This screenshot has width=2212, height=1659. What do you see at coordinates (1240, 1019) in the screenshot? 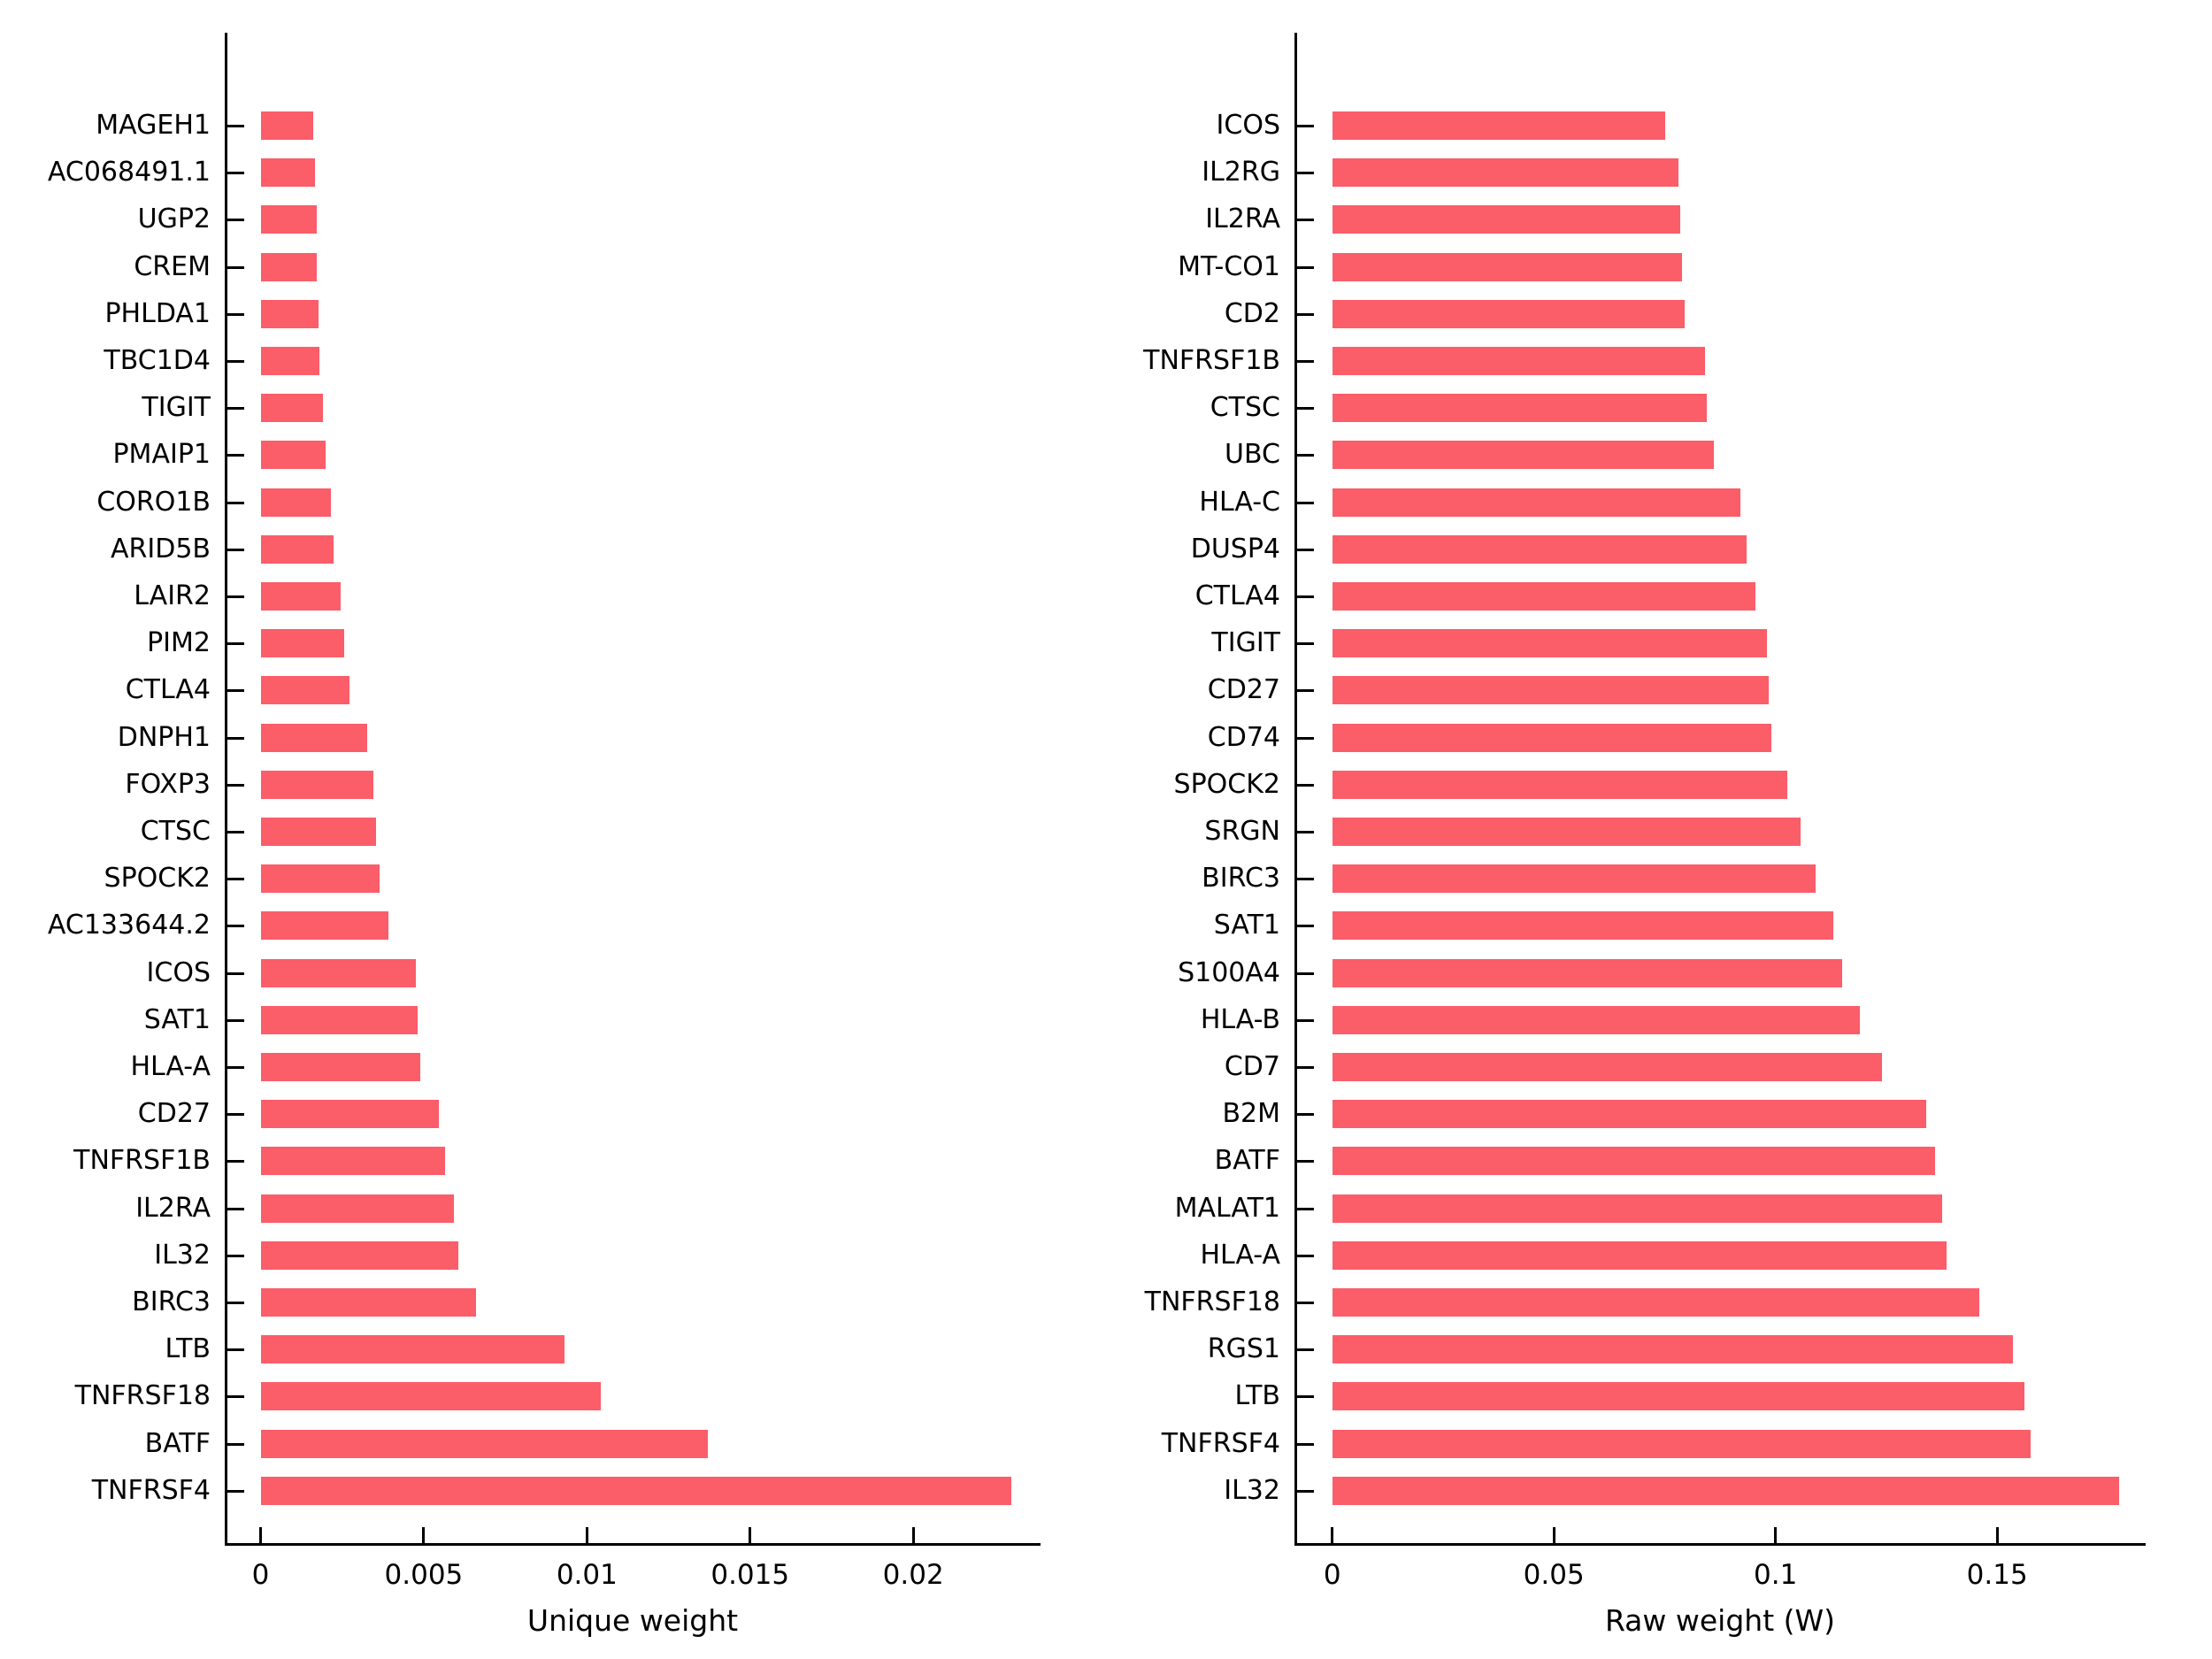
I see `y-tick-label: HLA-B` at bounding box center [1240, 1019].